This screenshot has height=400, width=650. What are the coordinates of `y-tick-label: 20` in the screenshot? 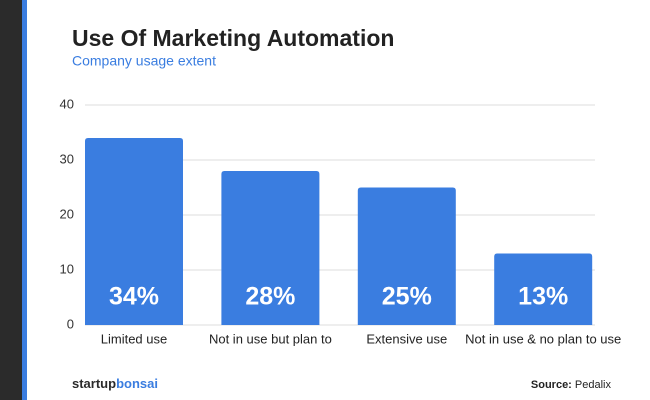 It's located at (67, 213).